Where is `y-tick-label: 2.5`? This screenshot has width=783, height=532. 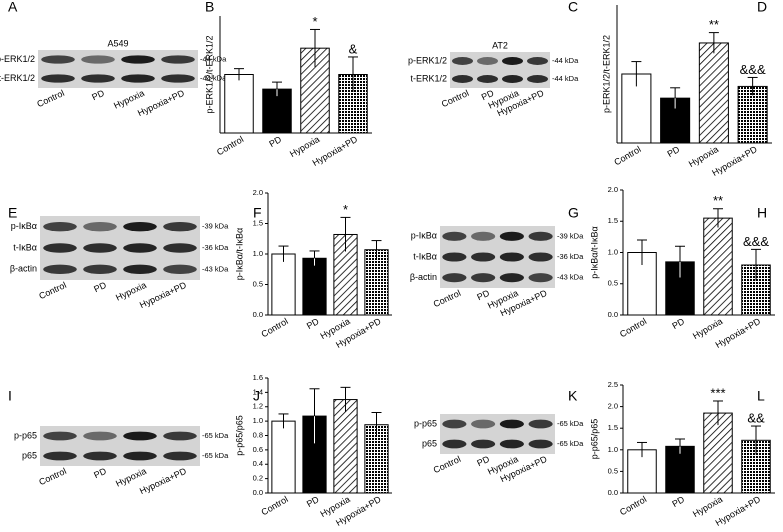 y-tick-label: 2.5 is located at coordinates (613, 384).